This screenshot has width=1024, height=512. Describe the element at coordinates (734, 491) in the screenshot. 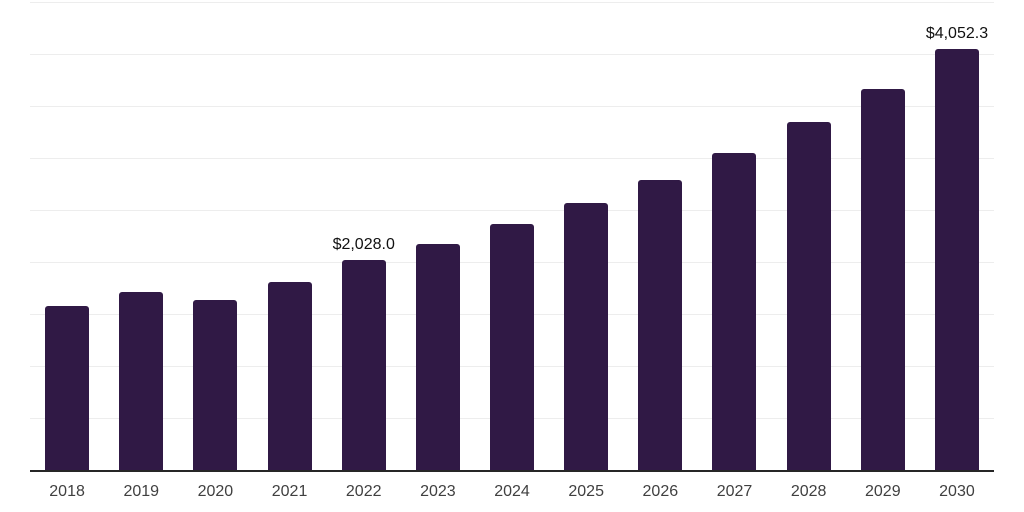

I see `x-tick-label: 2027` at that location.